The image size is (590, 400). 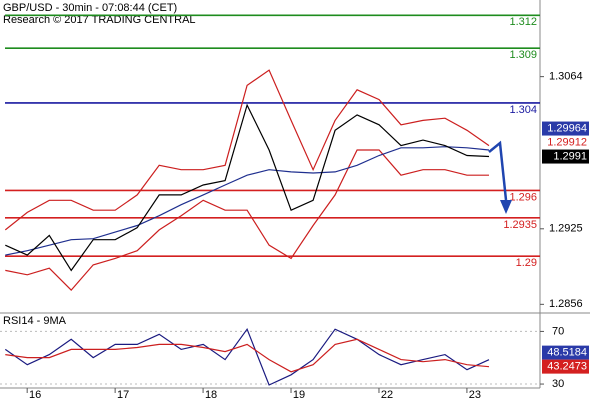 I want to click on x-tick-label: 17, so click(x=123, y=394).